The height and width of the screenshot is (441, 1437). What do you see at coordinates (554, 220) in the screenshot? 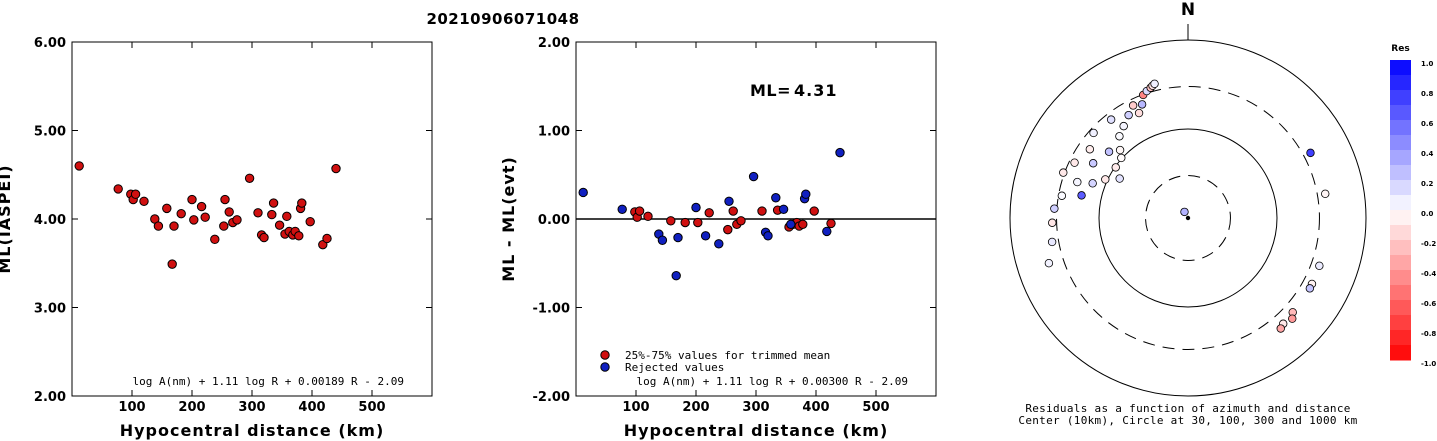
I see `y-tick-label: 0.00` at bounding box center [554, 220].